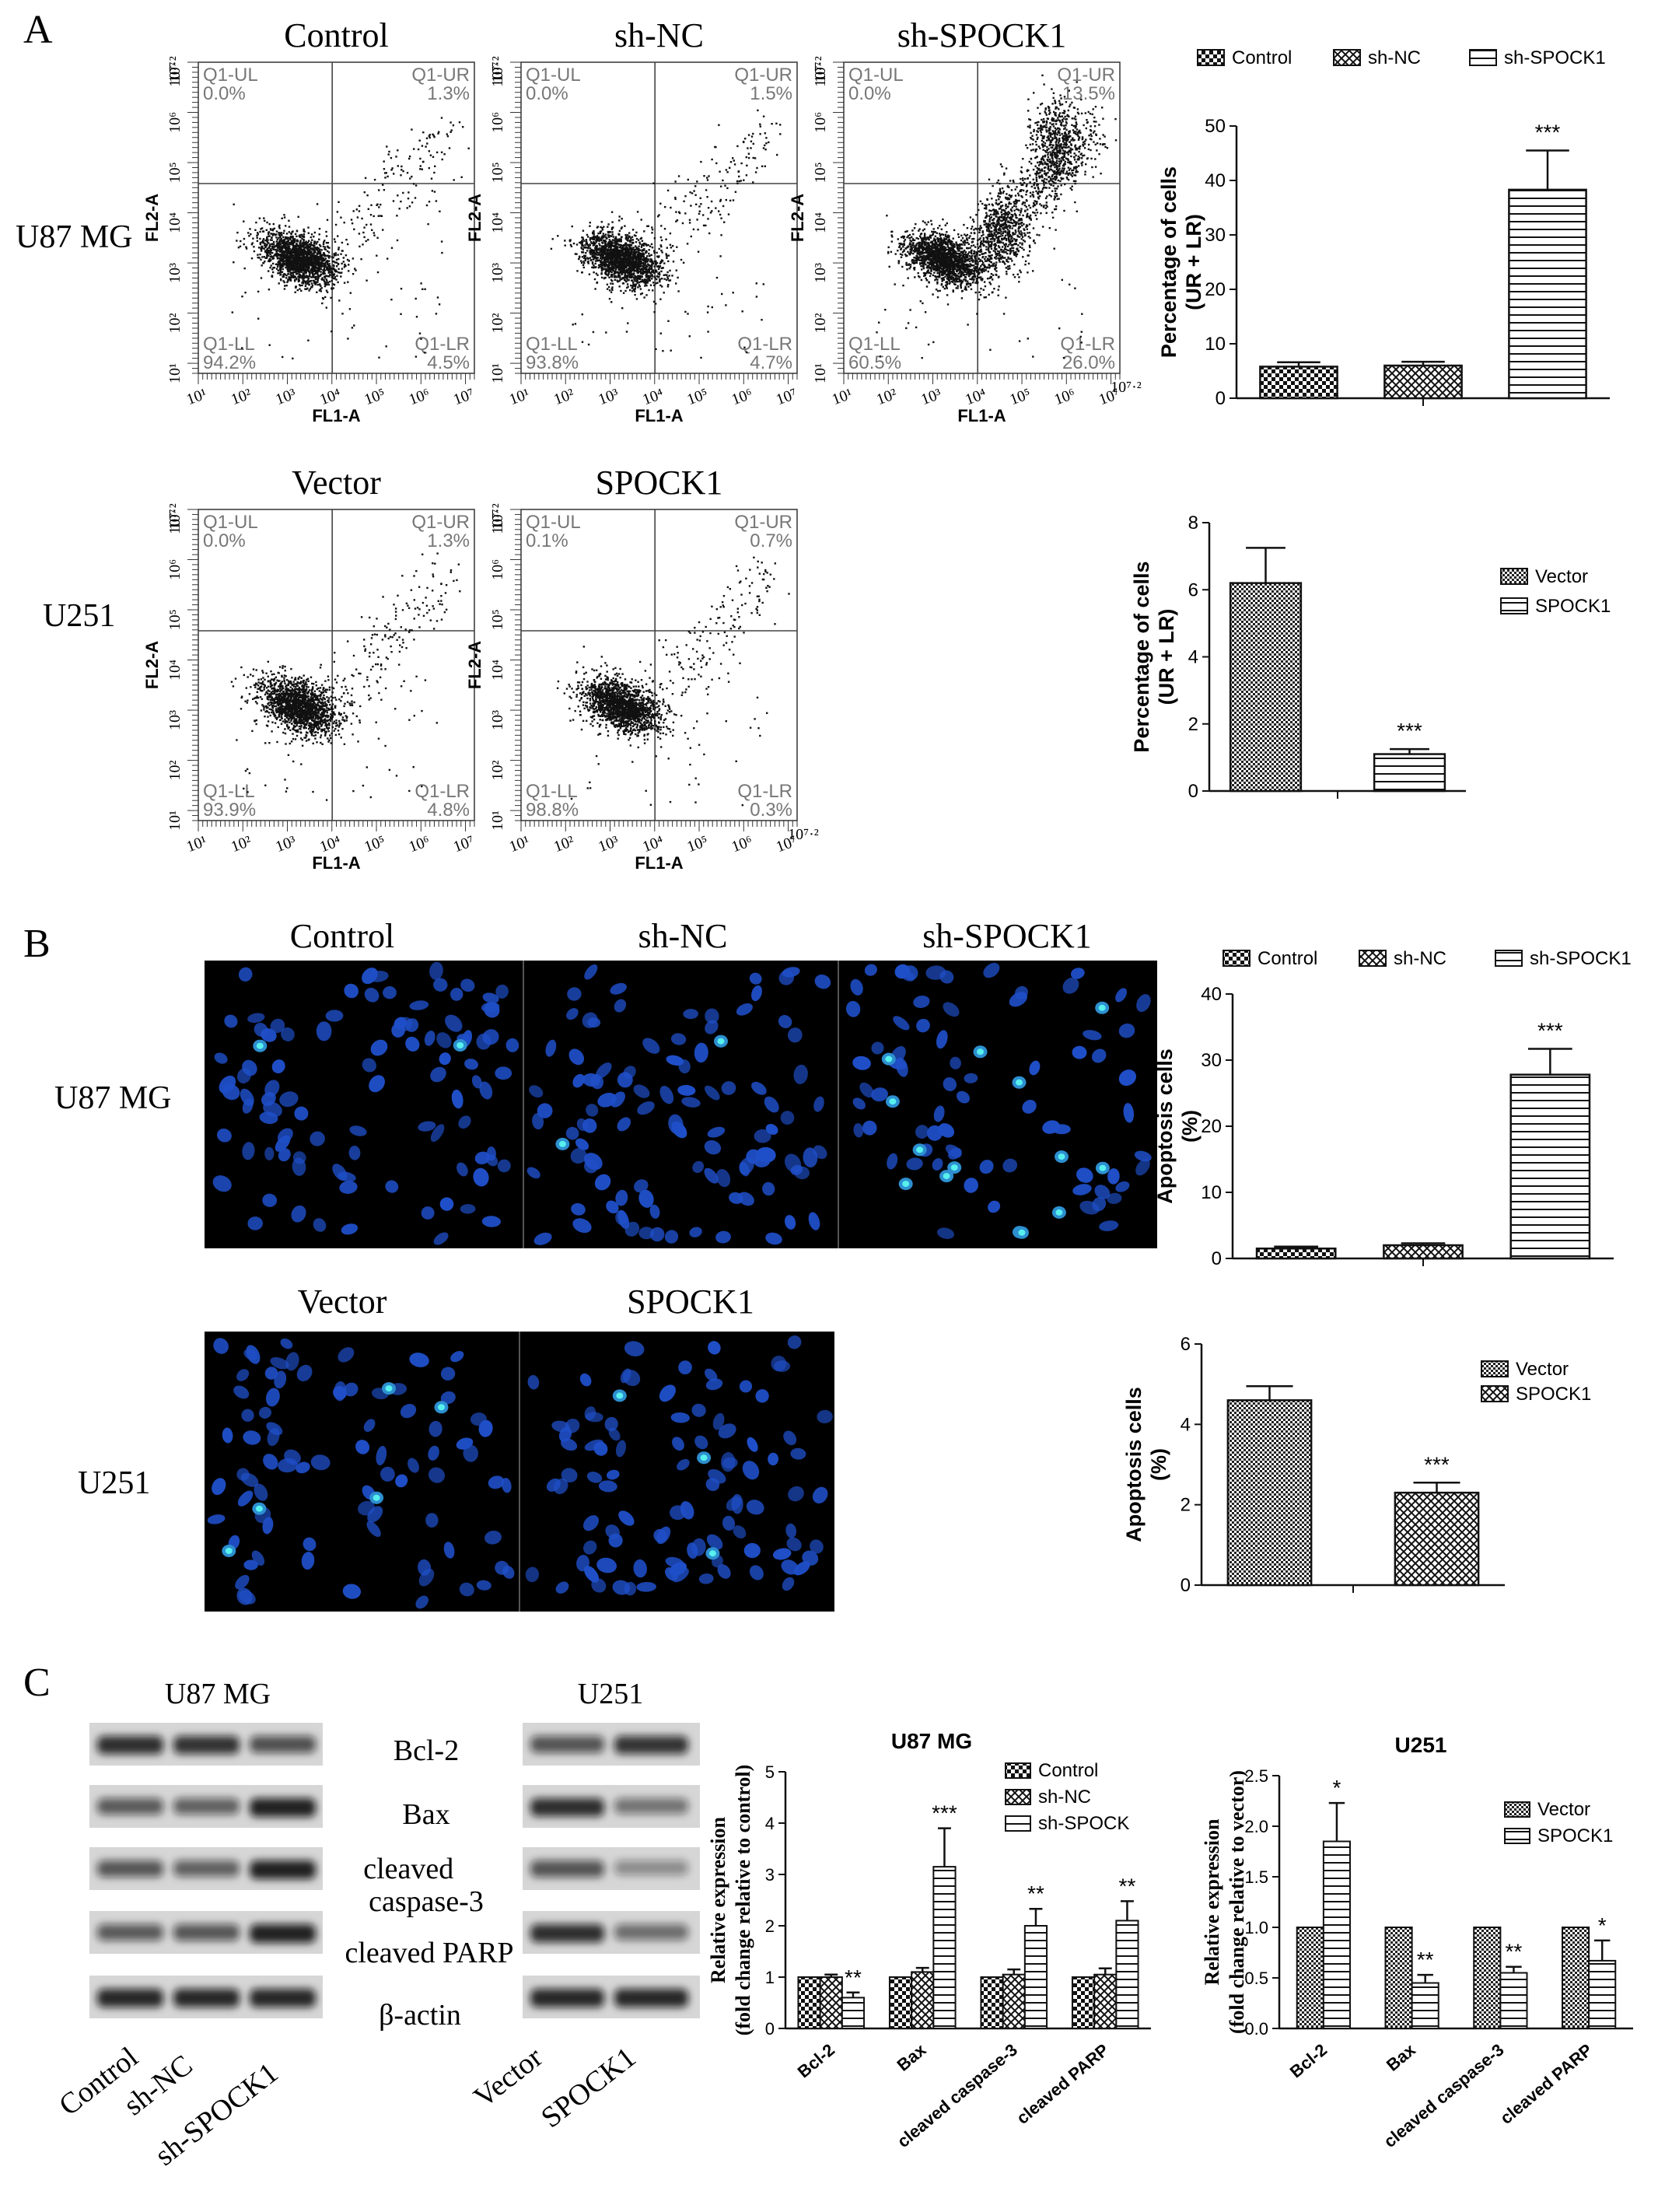 The height and width of the screenshot is (2212, 1672). Describe the element at coordinates (666, 234) in the screenshot. I see `flow-scatter-dots` at that location.